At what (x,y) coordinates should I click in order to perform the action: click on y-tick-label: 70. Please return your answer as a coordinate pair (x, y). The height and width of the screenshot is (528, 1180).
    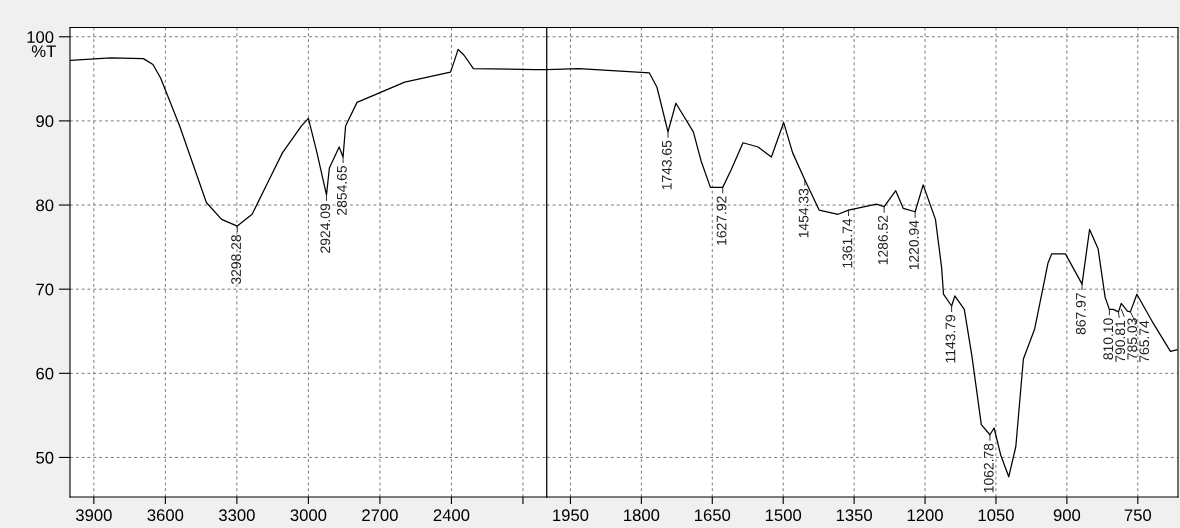
    Looking at the image, I should click on (45, 289).